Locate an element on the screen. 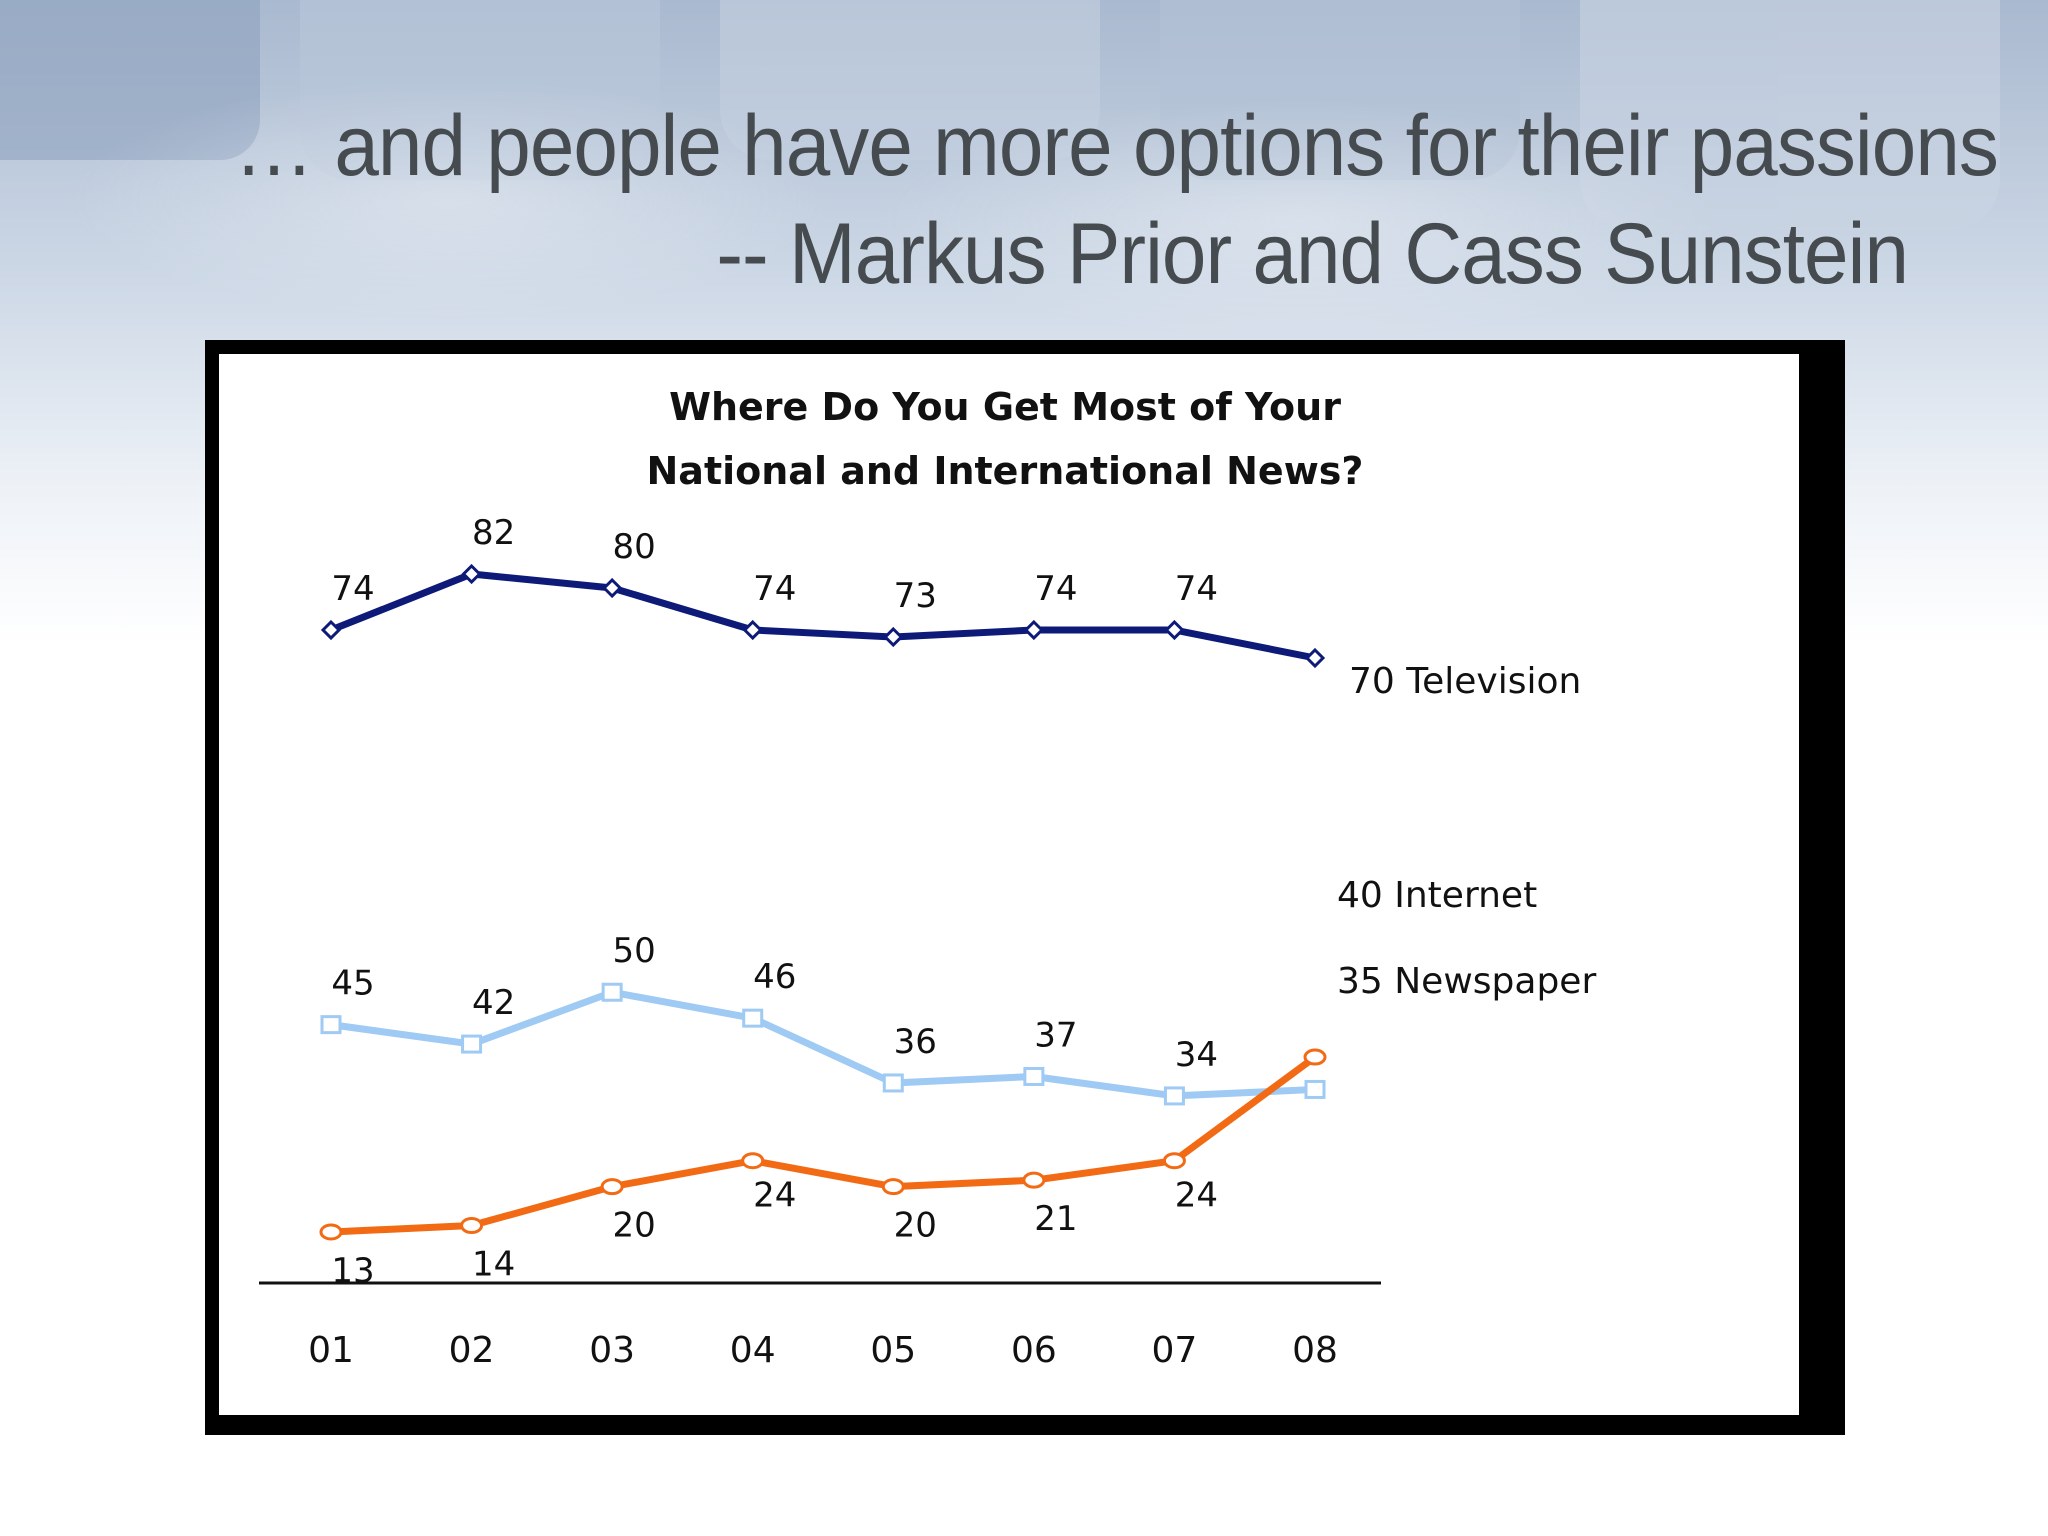 Image resolution: width=2048 pixels, height=1536 pixels. end-label-television: 70 Television is located at coordinates (1465, 681).